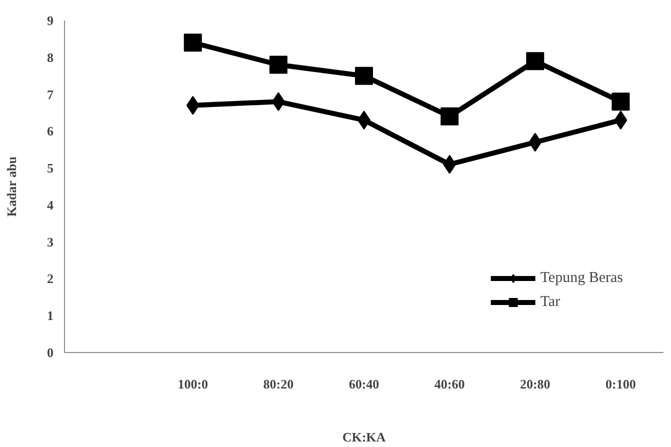 The height and width of the screenshot is (447, 671). What do you see at coordinates (50, 168) in the screenshot?
I see `y-tick-label: 5` at bounding box center [50, 168].